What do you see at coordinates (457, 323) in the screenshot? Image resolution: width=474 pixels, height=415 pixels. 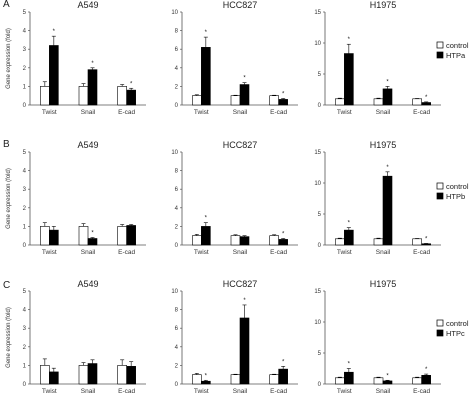 I see `legend-label-control-2: control` at bounding box center [457, 323].